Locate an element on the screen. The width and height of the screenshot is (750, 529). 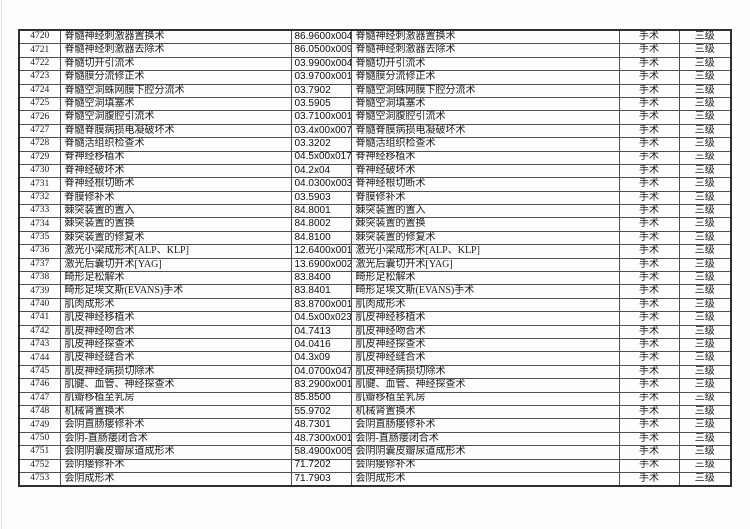
procedure-code-cell: 03.7902 is located at coordinates (321, 90).